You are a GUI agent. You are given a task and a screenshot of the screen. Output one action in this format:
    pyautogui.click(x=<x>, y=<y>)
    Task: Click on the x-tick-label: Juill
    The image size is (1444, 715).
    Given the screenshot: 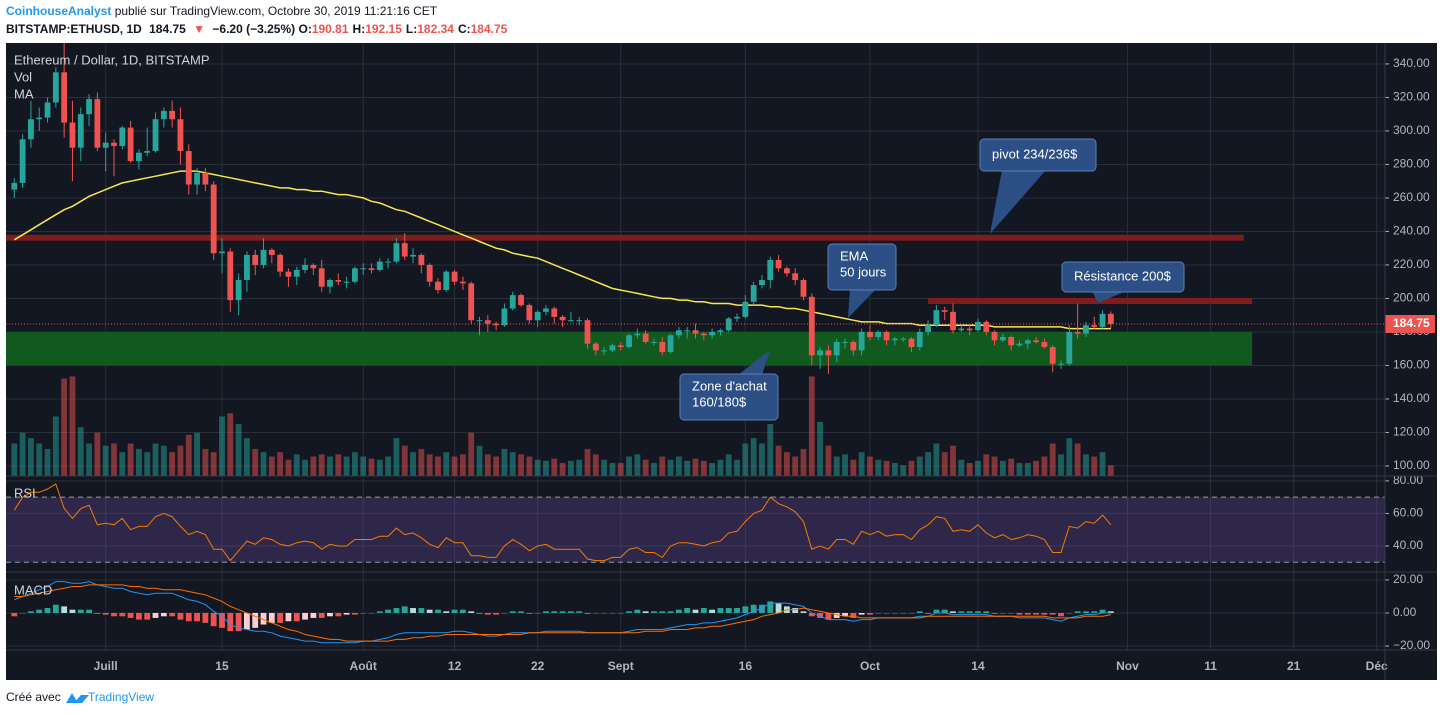 What is the action you would take?
    pyautogui.click(x=106, y=666)
    